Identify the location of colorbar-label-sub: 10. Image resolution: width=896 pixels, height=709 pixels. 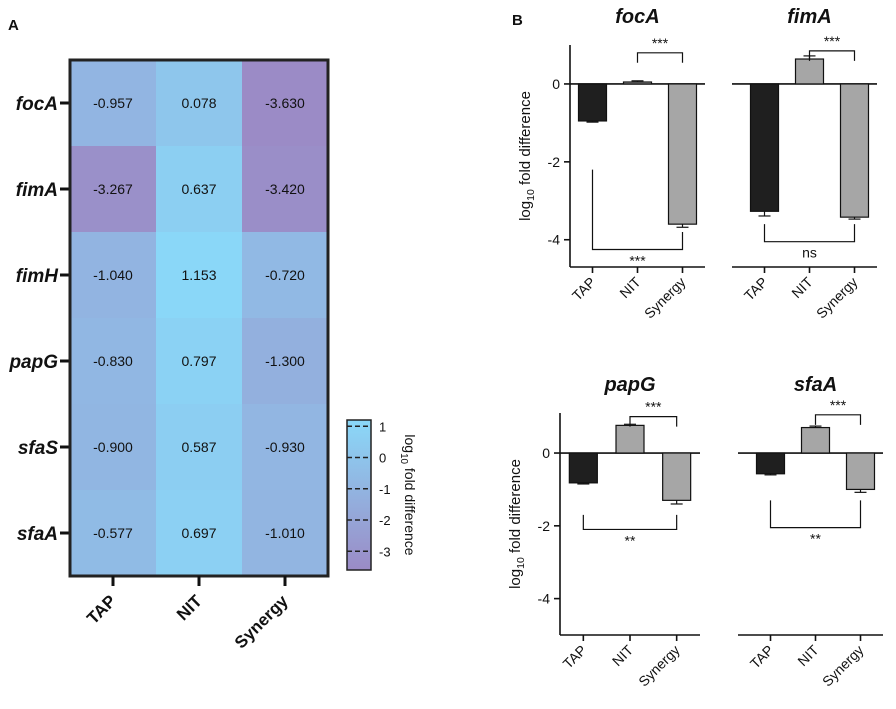
(403, 458).